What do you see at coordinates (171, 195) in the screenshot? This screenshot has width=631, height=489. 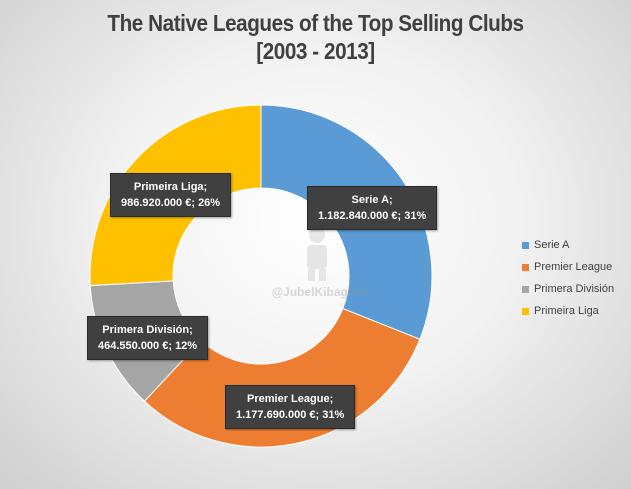 I see `data-label-primeira-liga: Primeira Liga; 986.920.000 €; 26%` at bounding box center [171, 195].